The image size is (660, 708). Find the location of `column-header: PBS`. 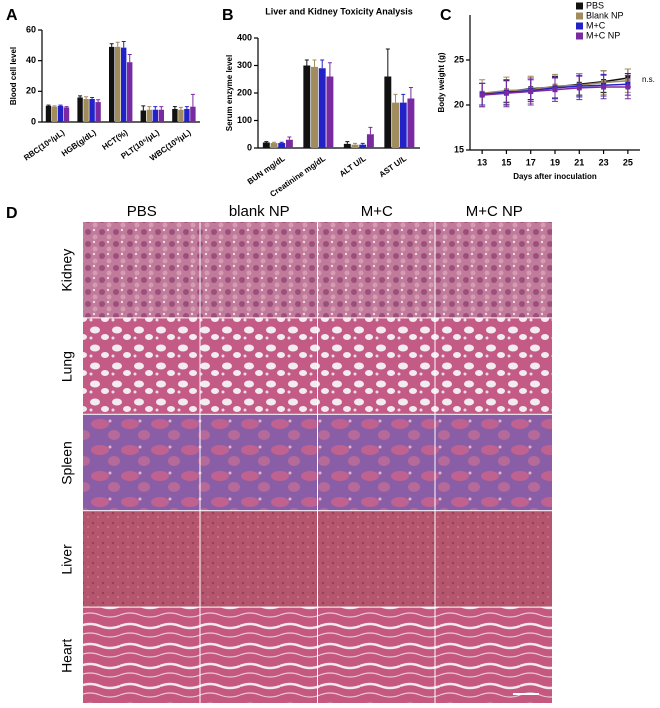

column-header: PBS is located at coordinates (142, 211).